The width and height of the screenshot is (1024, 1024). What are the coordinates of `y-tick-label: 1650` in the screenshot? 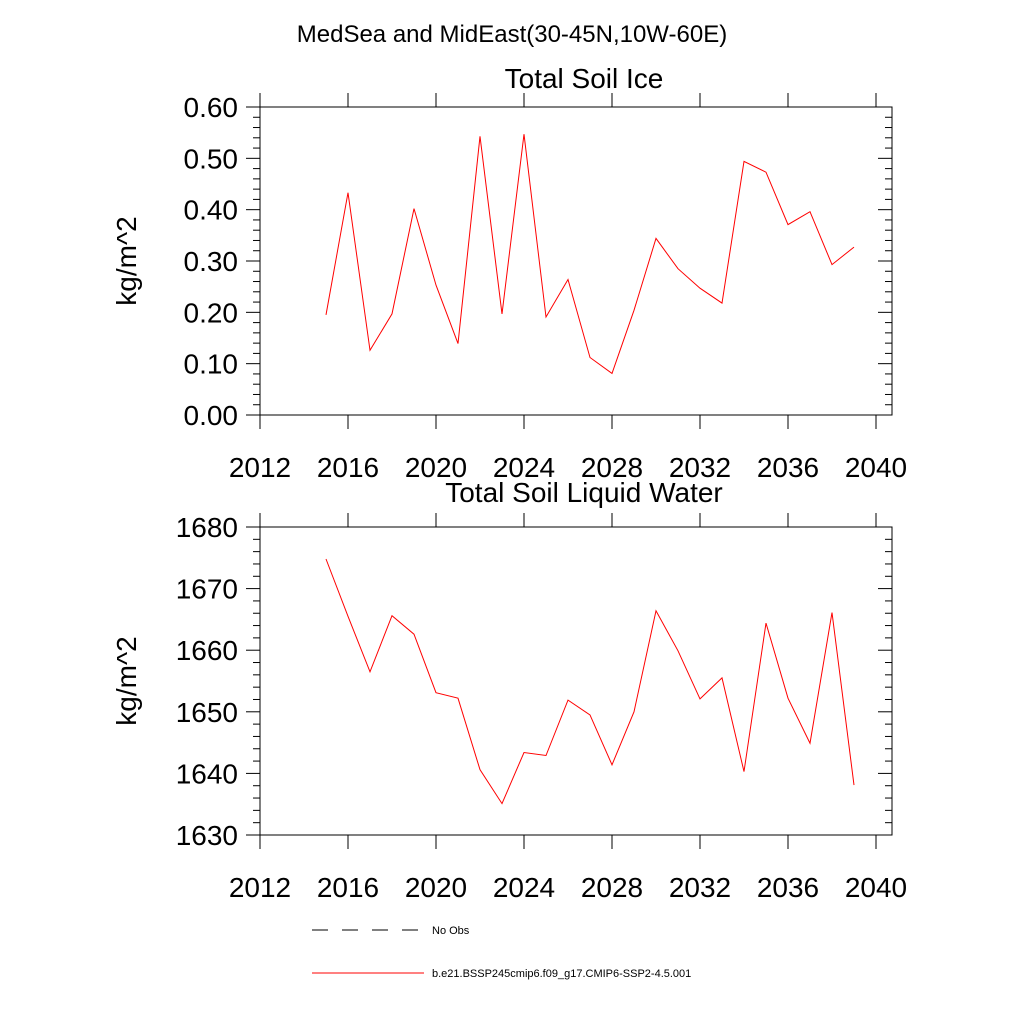 It's located at (207, 712).